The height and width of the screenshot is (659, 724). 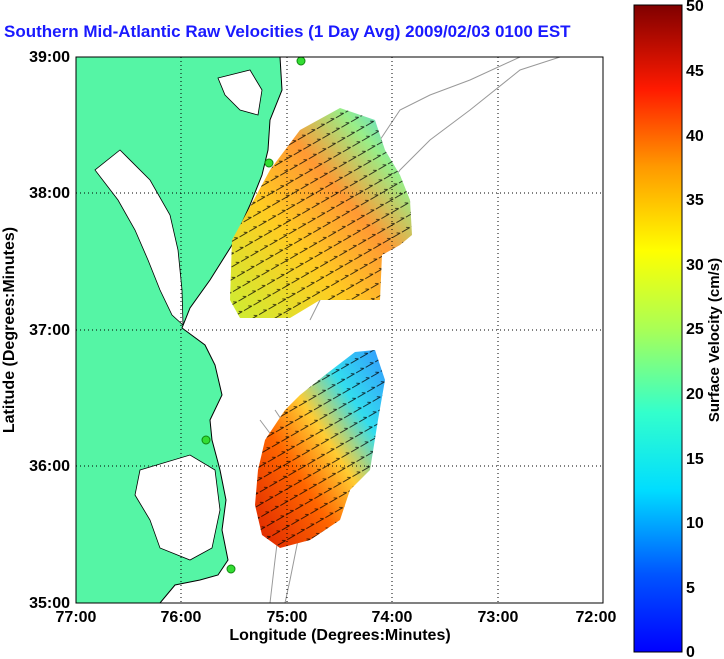 What do you see at coordinates (695, 136) in the screenshot?
I see `colorbar-tick: 40` at bounding box center [695, 136].